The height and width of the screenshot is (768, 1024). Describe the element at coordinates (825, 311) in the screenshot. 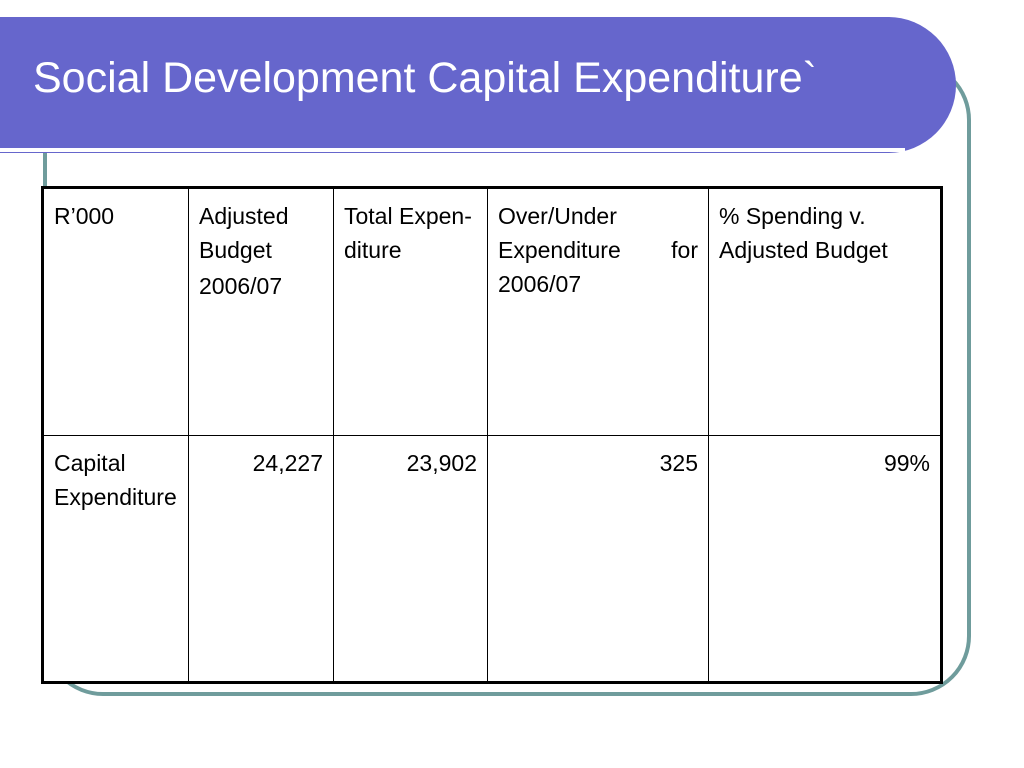

I see `header-percent-spending: % Spending v. Adjusted Budget` at that location.